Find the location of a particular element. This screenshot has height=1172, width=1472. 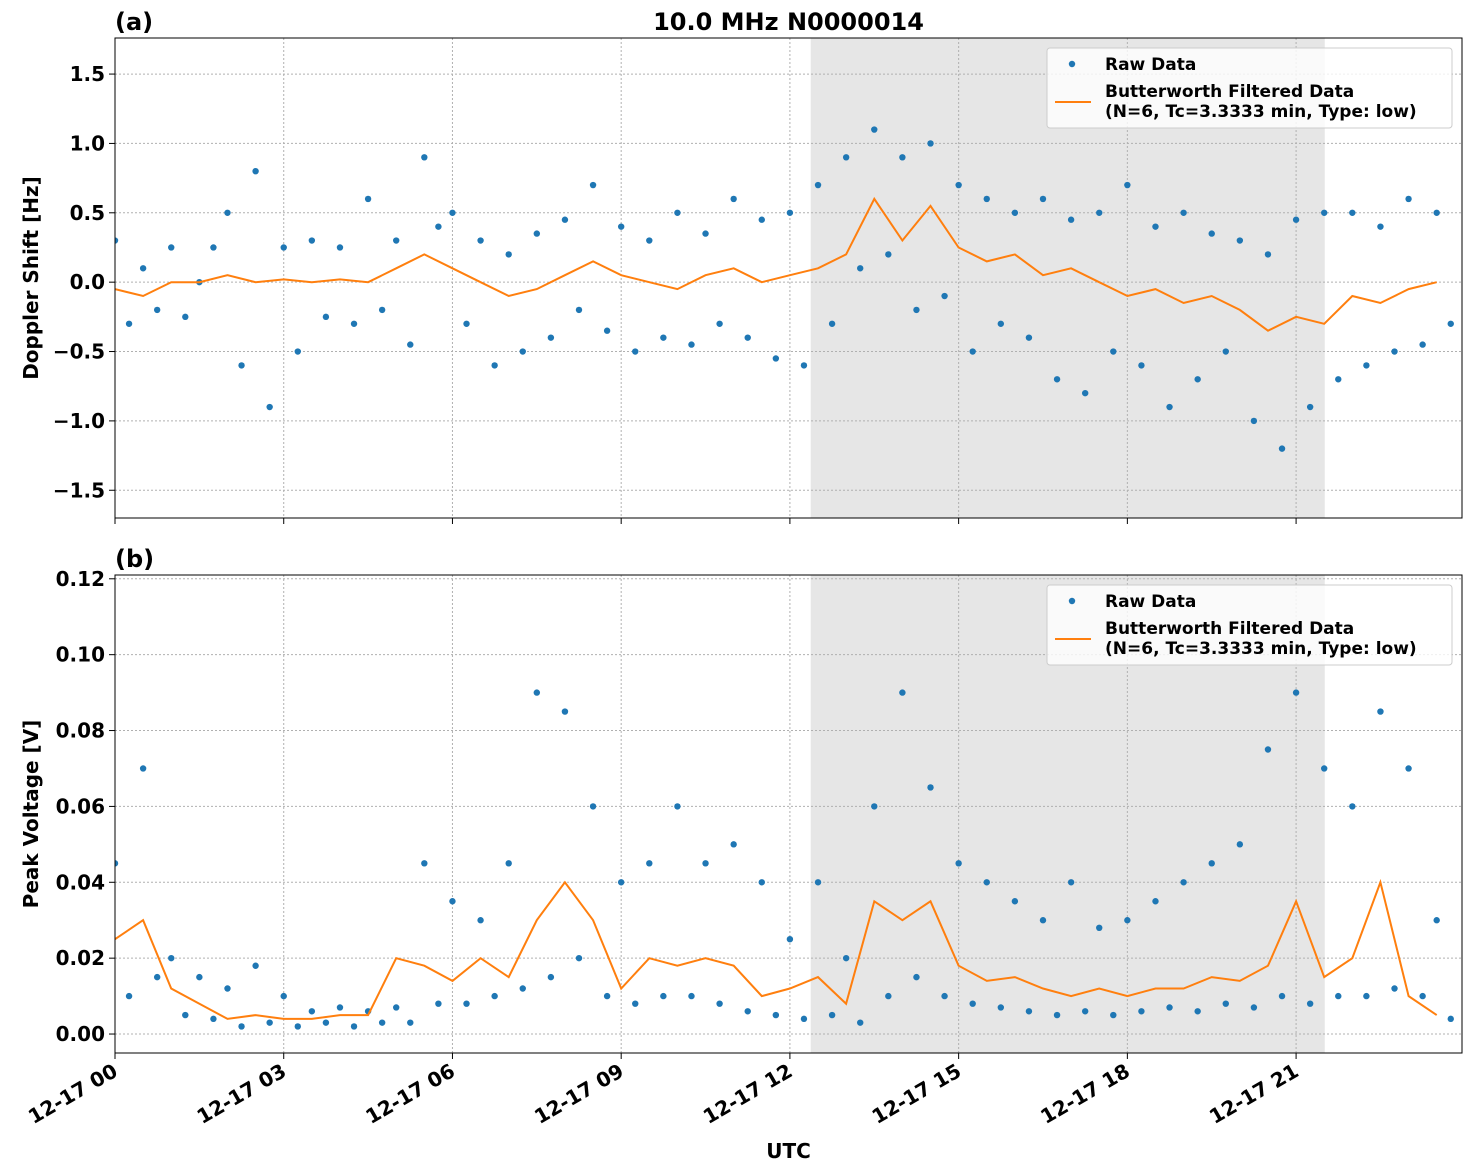

x-axis-label: UTC is located at coordinates (788, 1151).